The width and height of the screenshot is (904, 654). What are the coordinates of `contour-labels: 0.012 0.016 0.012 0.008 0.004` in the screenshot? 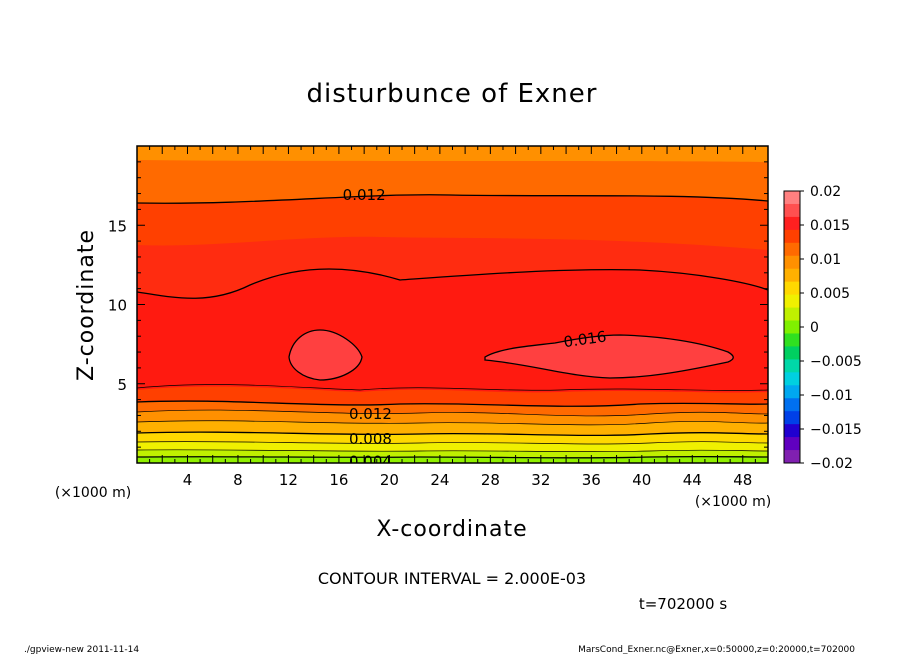 It's located at (475, 328).